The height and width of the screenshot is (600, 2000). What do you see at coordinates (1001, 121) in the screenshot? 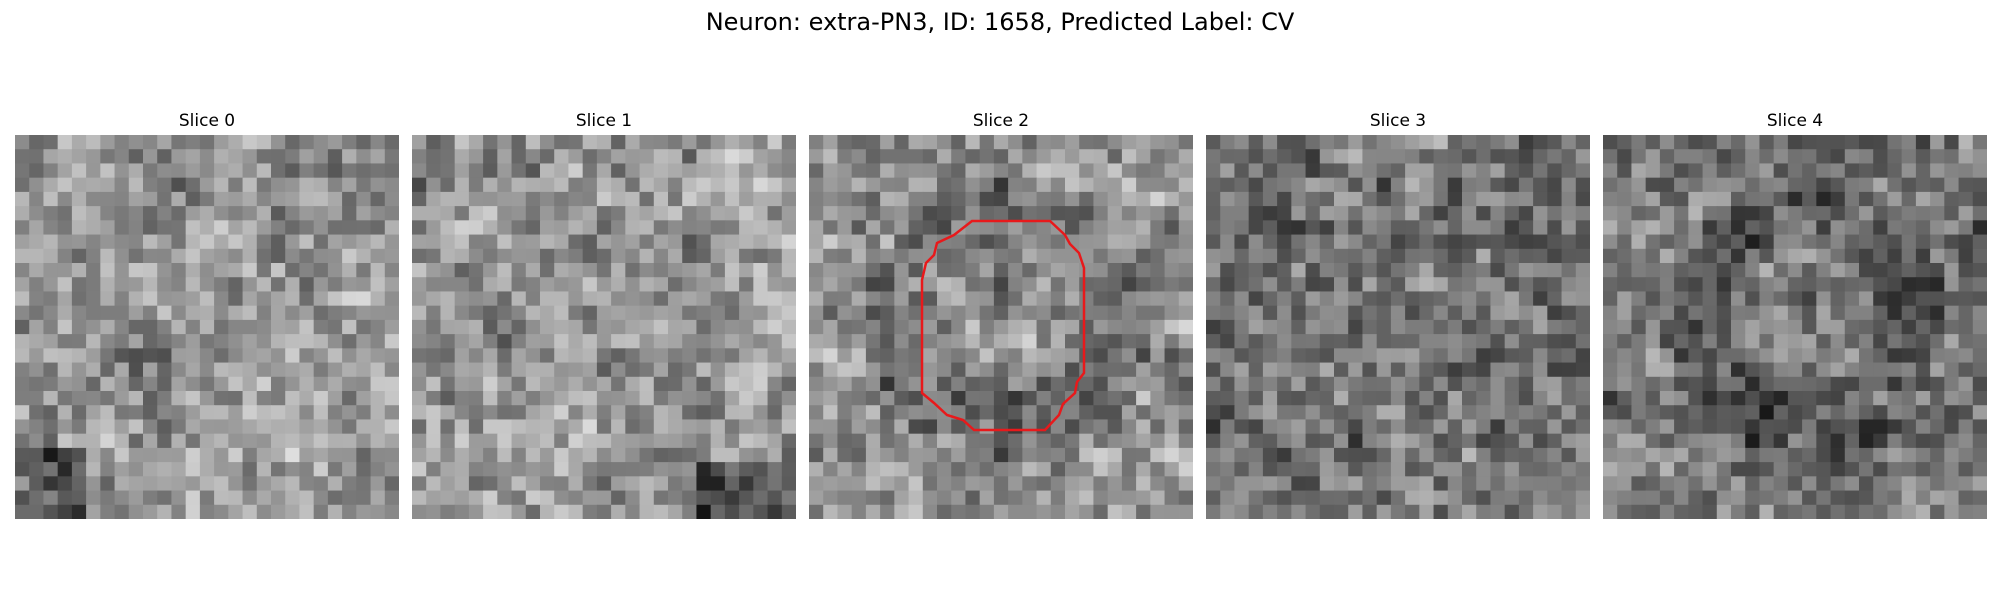
I see `slice-title-2: Slice 2` at bounding box center [1001, 121].